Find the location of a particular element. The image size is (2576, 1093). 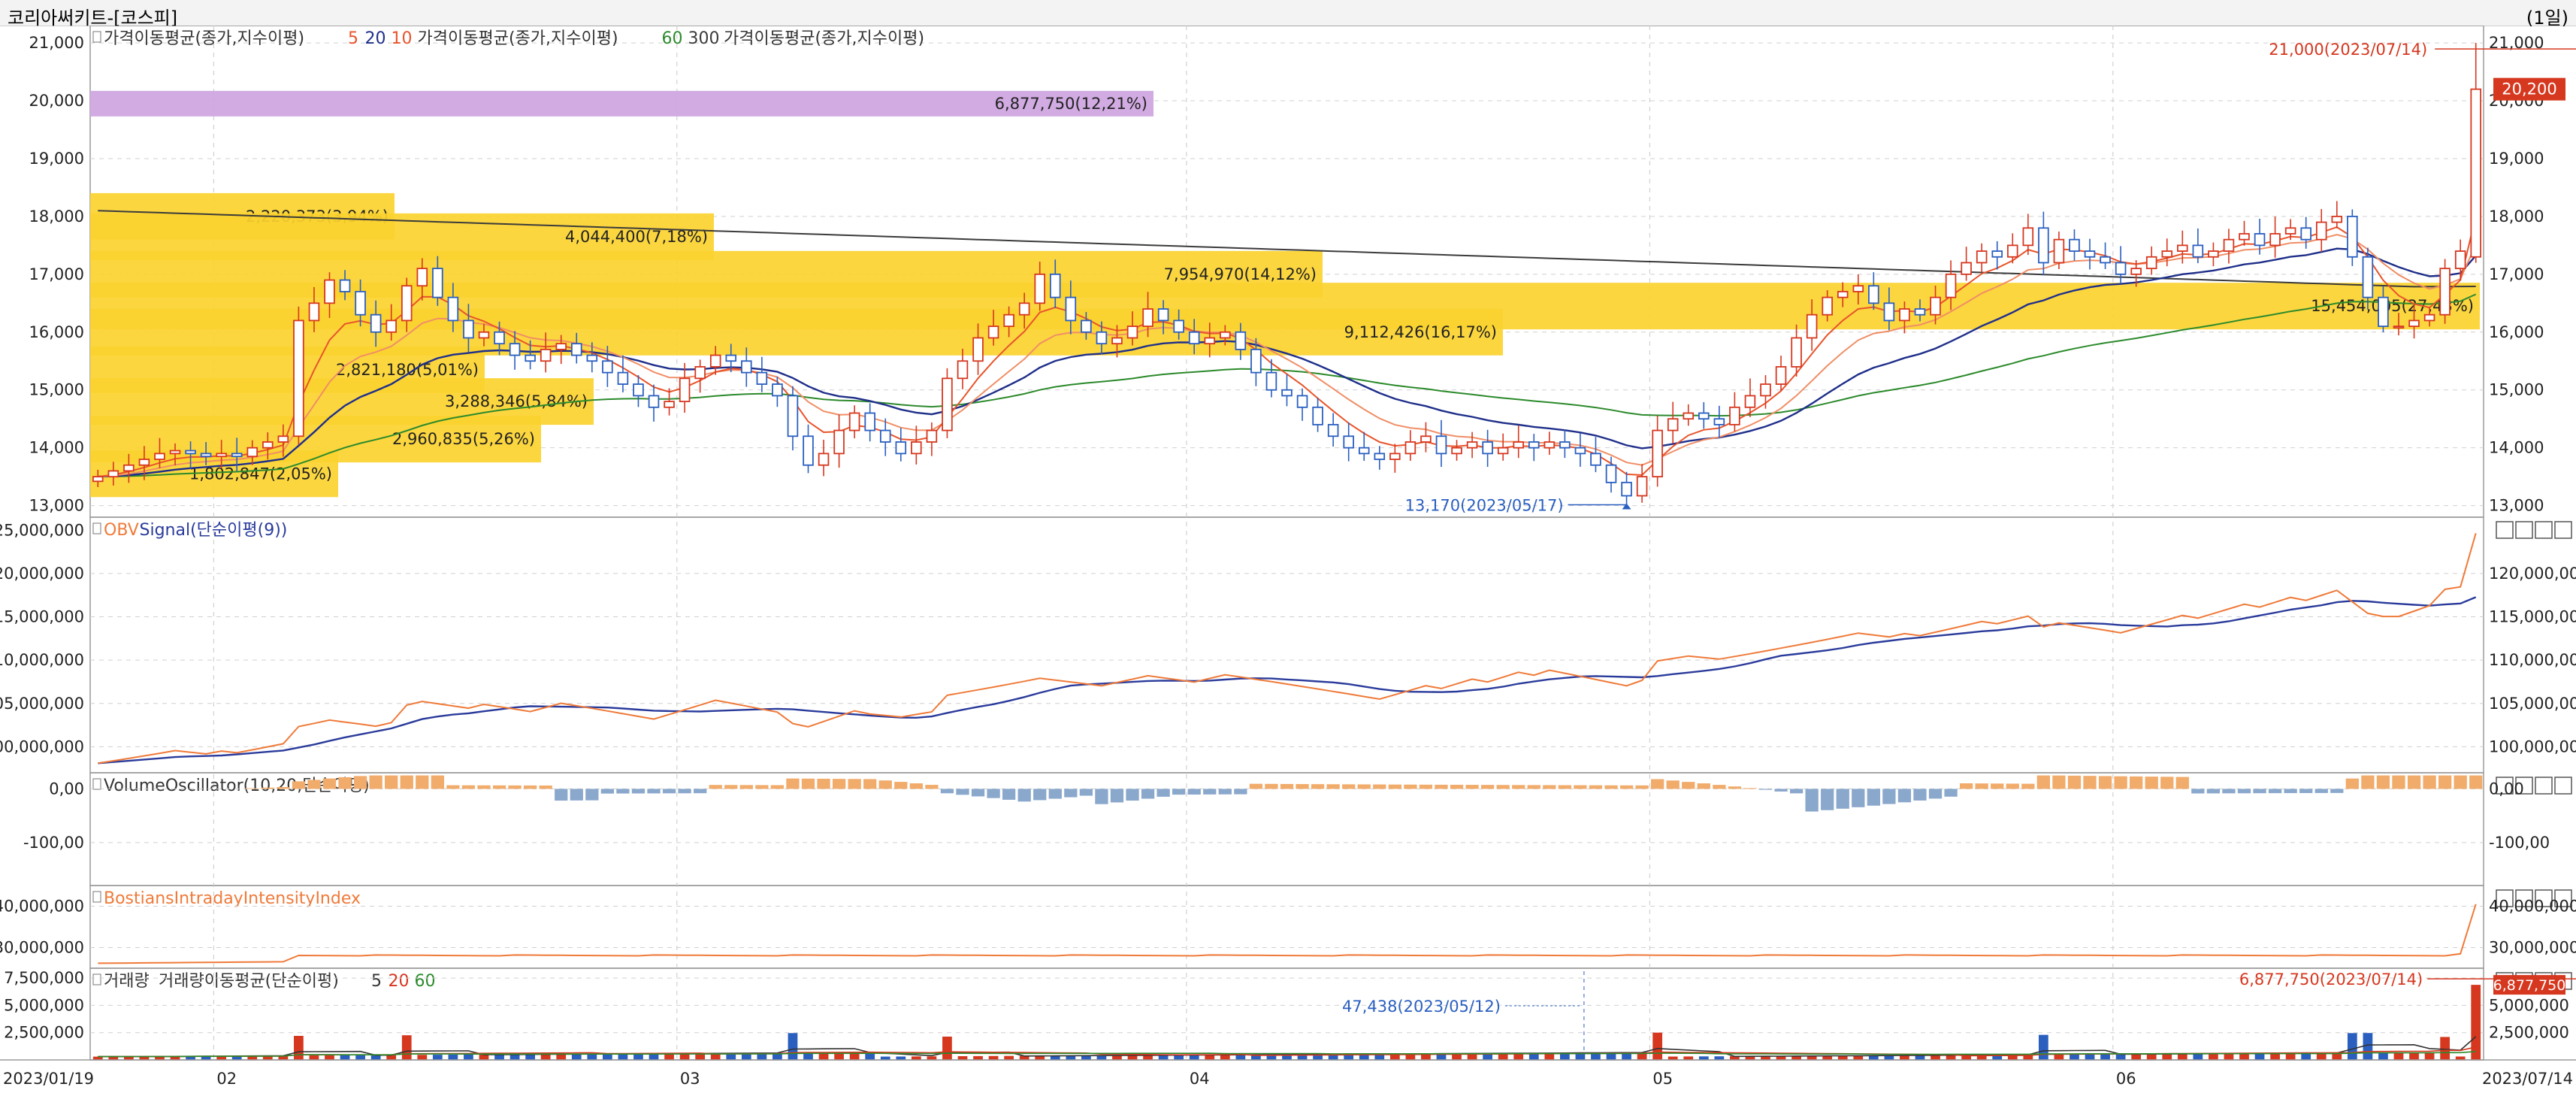

low-annotation: 13,170(2023/05/17) is located at coordinates (1485, 506).